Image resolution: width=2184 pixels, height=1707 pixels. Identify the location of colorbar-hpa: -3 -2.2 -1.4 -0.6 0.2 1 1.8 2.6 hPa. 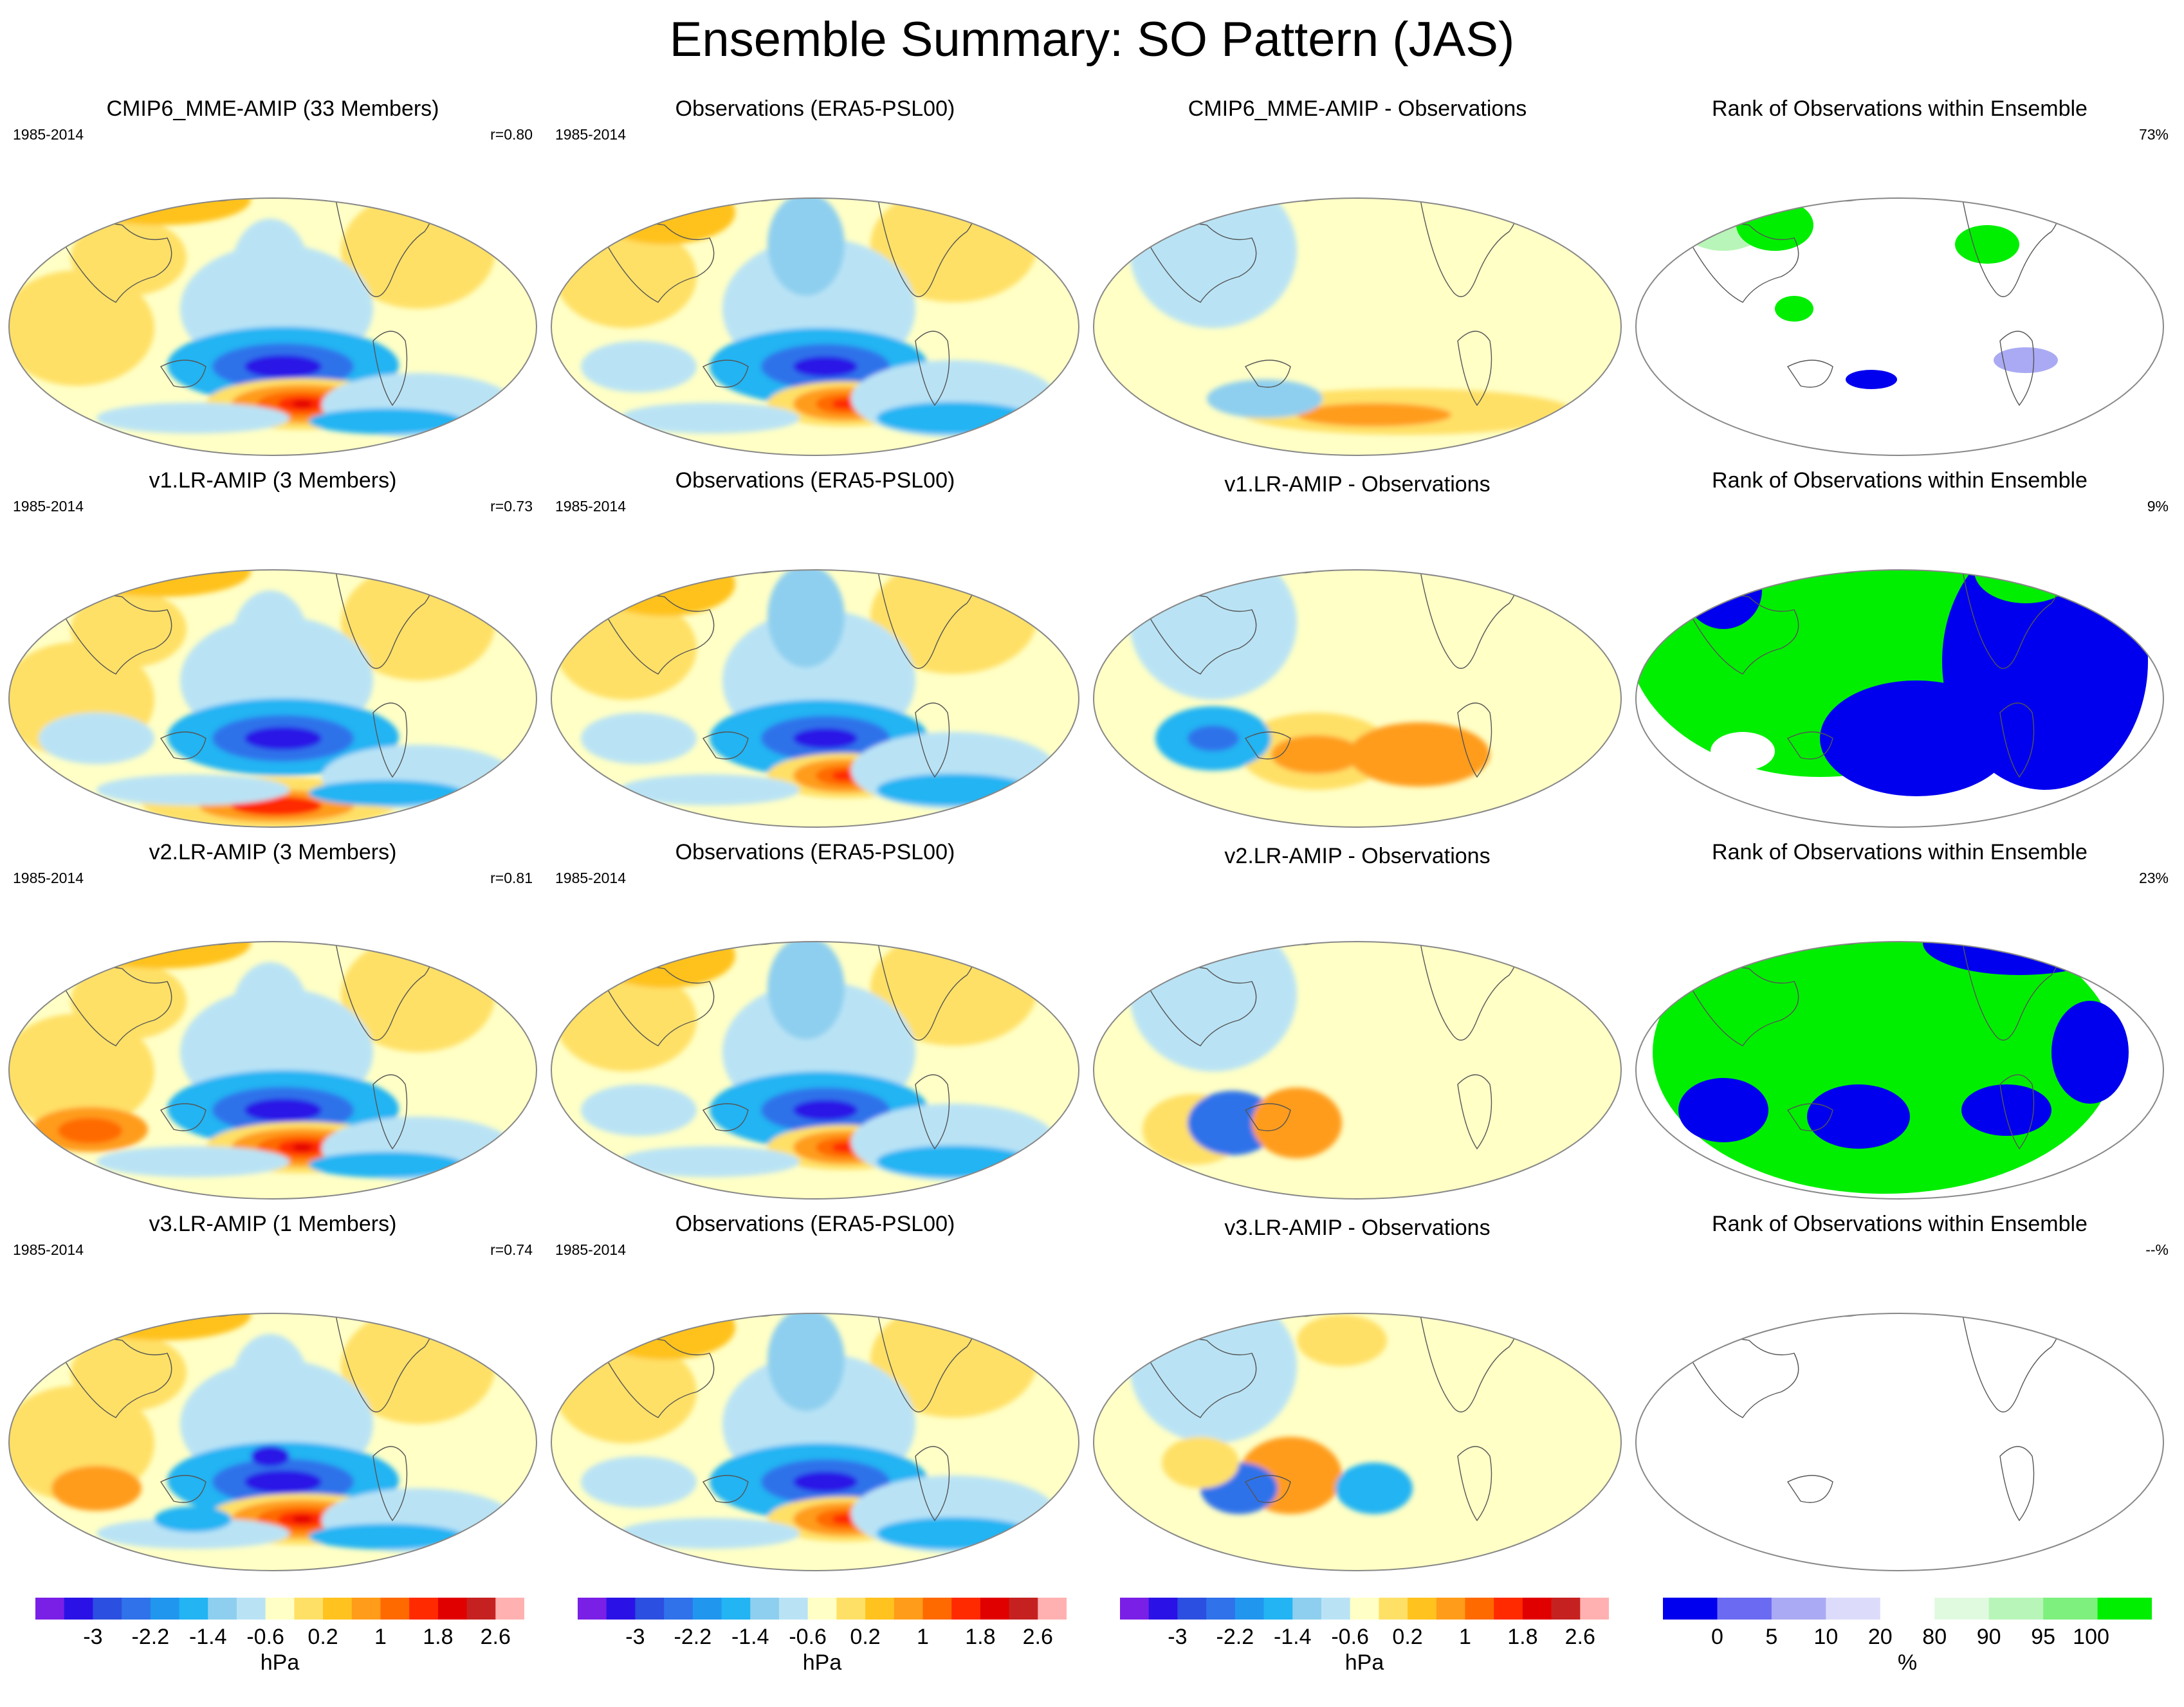
(1364, 1653).